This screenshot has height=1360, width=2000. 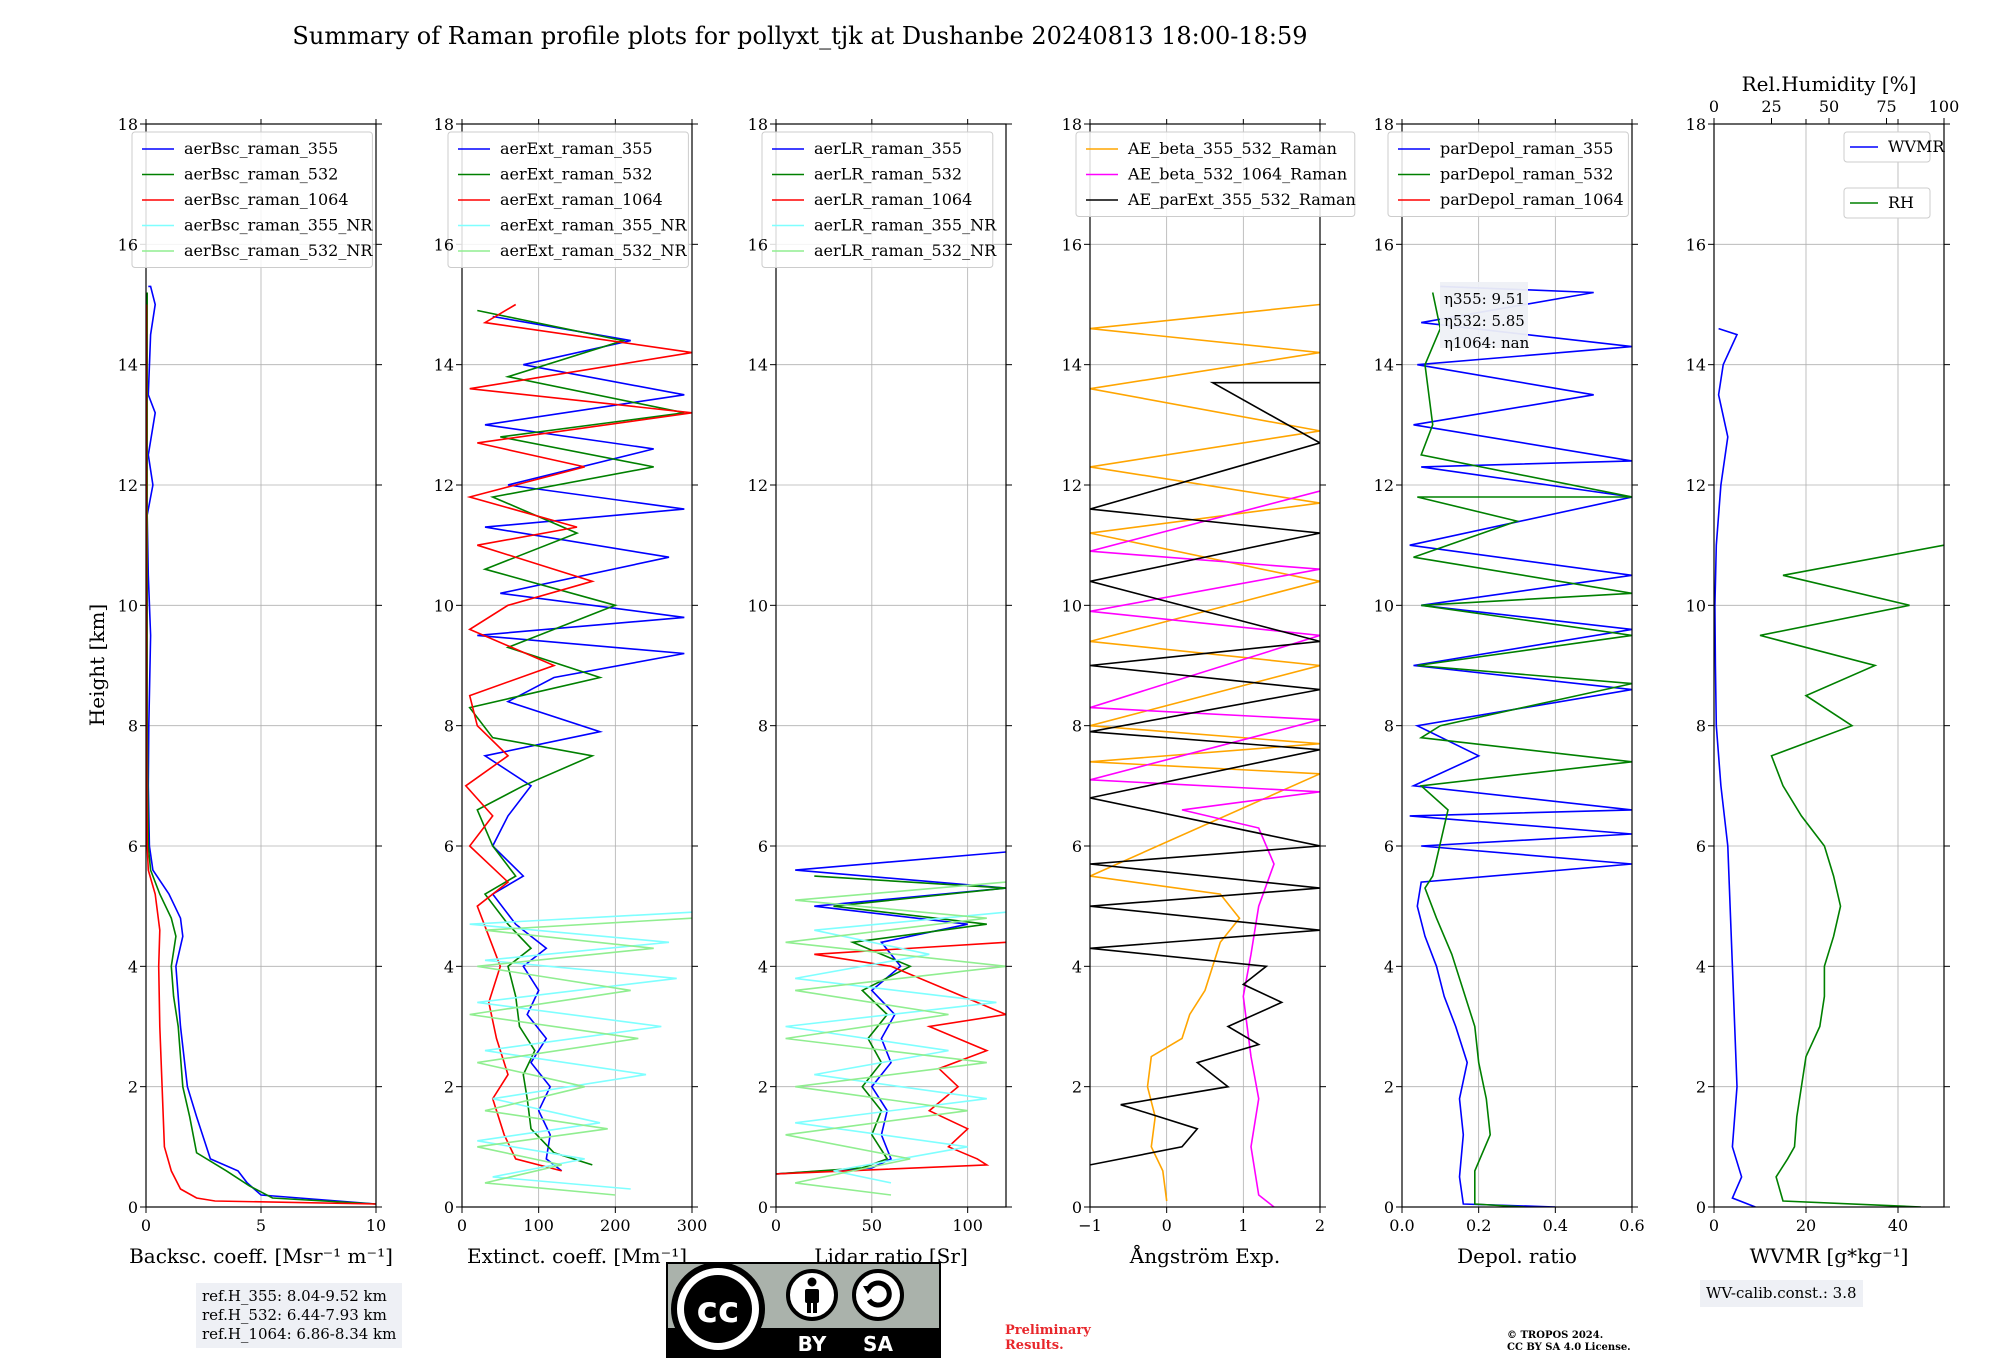 I want to click on legend-label-AE_beta_355_532_Raman: AE_beta_355_532_Raman, so click(x=1232, y=148).